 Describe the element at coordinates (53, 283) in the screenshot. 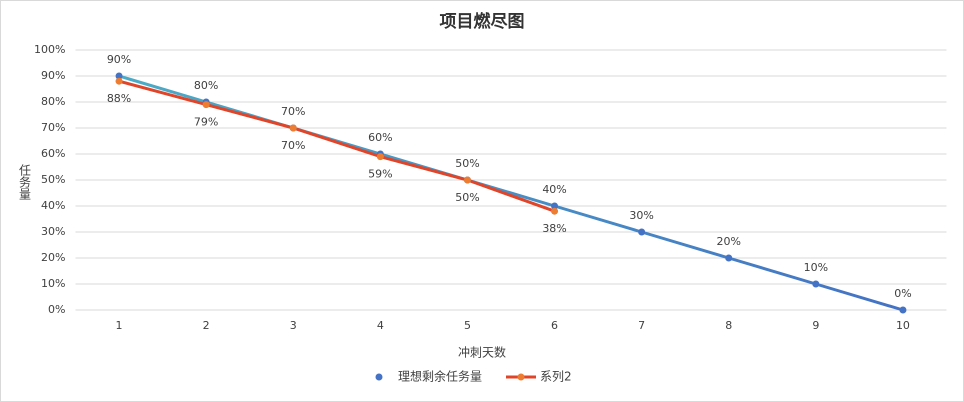

I see `y-tick-label: 10%` at that location.